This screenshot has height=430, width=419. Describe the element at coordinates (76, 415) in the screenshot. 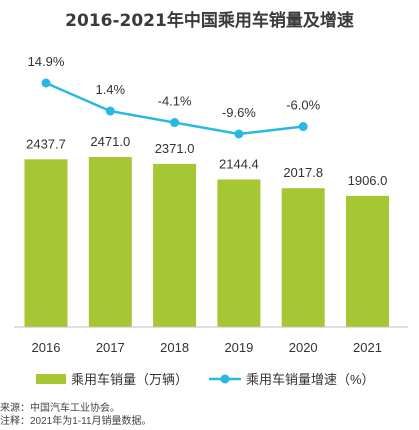

I see `footnotes: 来源：中国汽车工业协会。 注释：2021年为1-11月销量数据。` at that location.